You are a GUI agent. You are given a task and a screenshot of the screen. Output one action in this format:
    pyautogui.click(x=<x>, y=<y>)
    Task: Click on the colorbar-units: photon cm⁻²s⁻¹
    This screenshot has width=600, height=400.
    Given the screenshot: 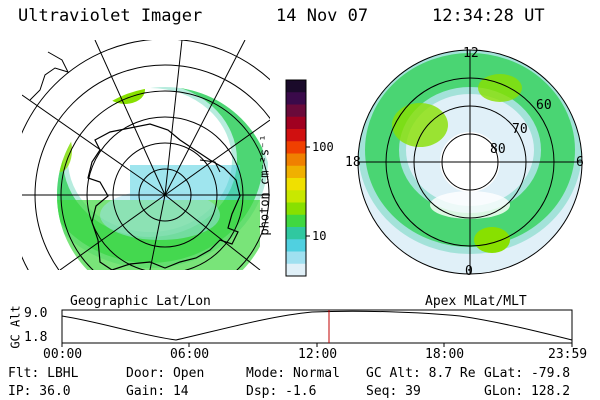 What is the action you would take?
    pyautogui.click(x=264, y=185)
    